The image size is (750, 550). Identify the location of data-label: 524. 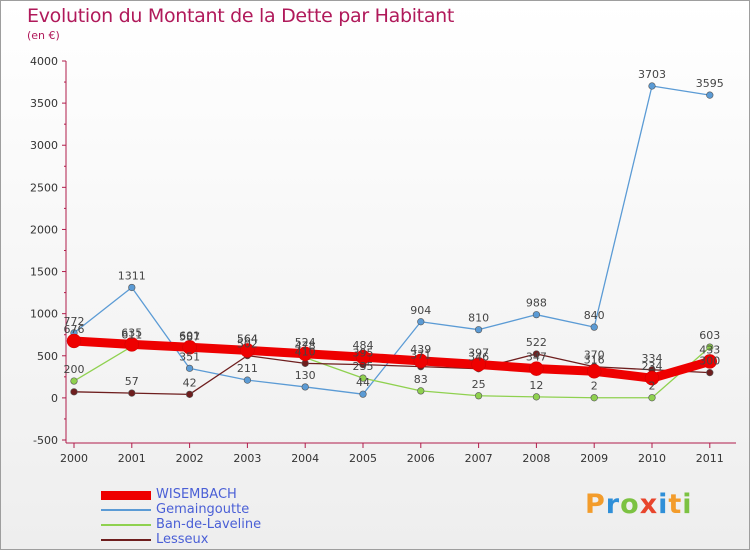
(305, 342).